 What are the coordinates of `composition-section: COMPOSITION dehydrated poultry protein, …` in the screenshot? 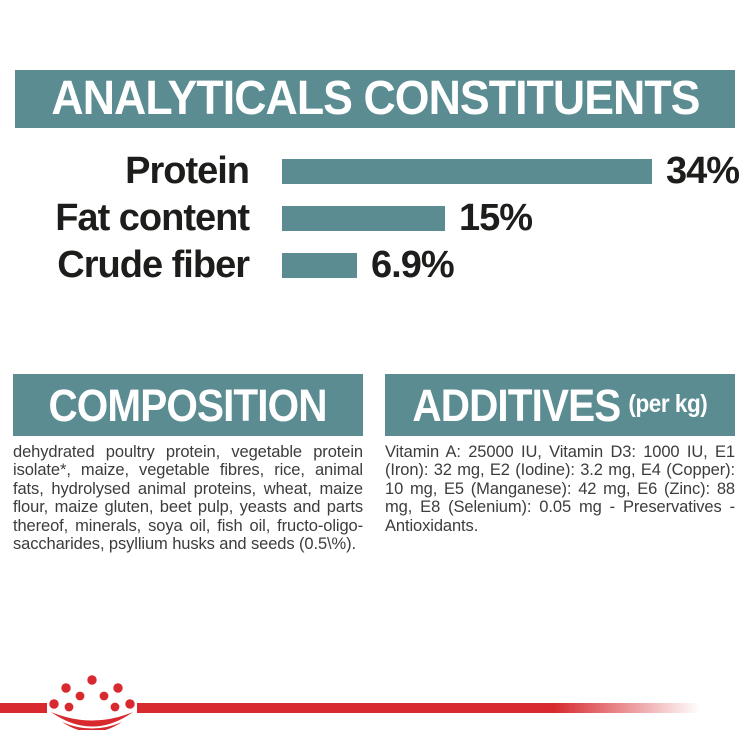 It's located at (188, 463).